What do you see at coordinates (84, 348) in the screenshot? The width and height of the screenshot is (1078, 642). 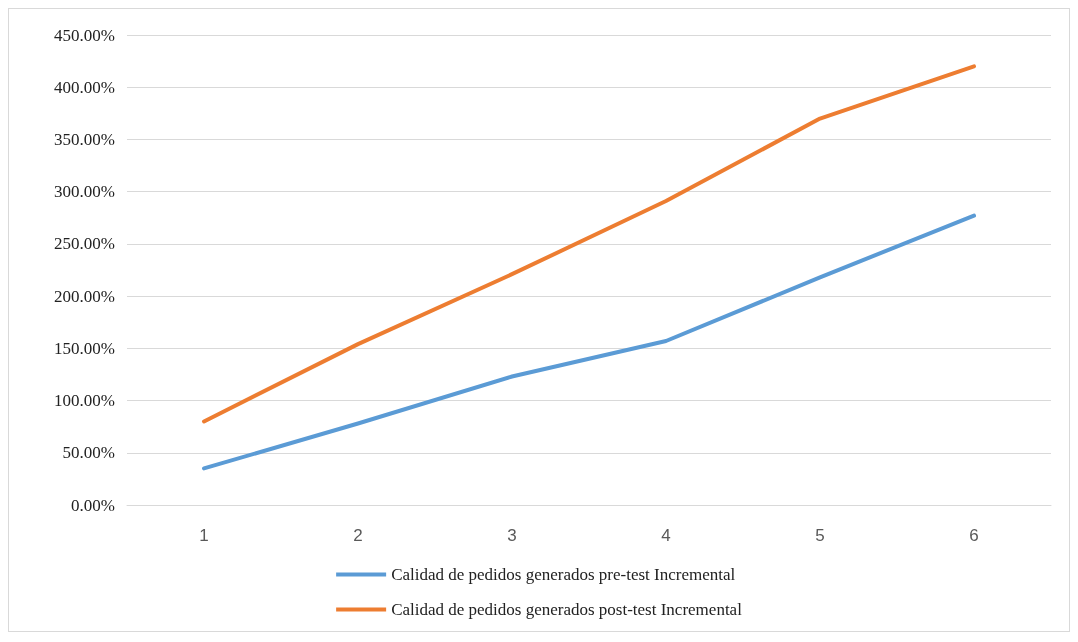 I see `y-tick-label: 150.00%` at bounding box center [84, 348].